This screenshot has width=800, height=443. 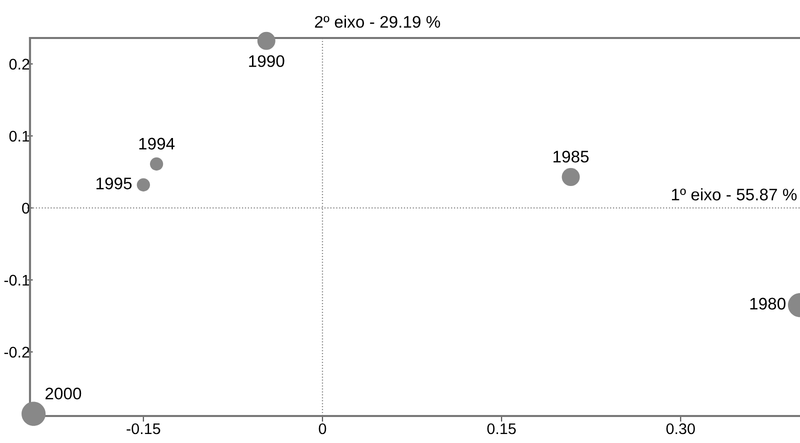 I want to click on y-tick-label: -0.1, so click(x=17, y=280).